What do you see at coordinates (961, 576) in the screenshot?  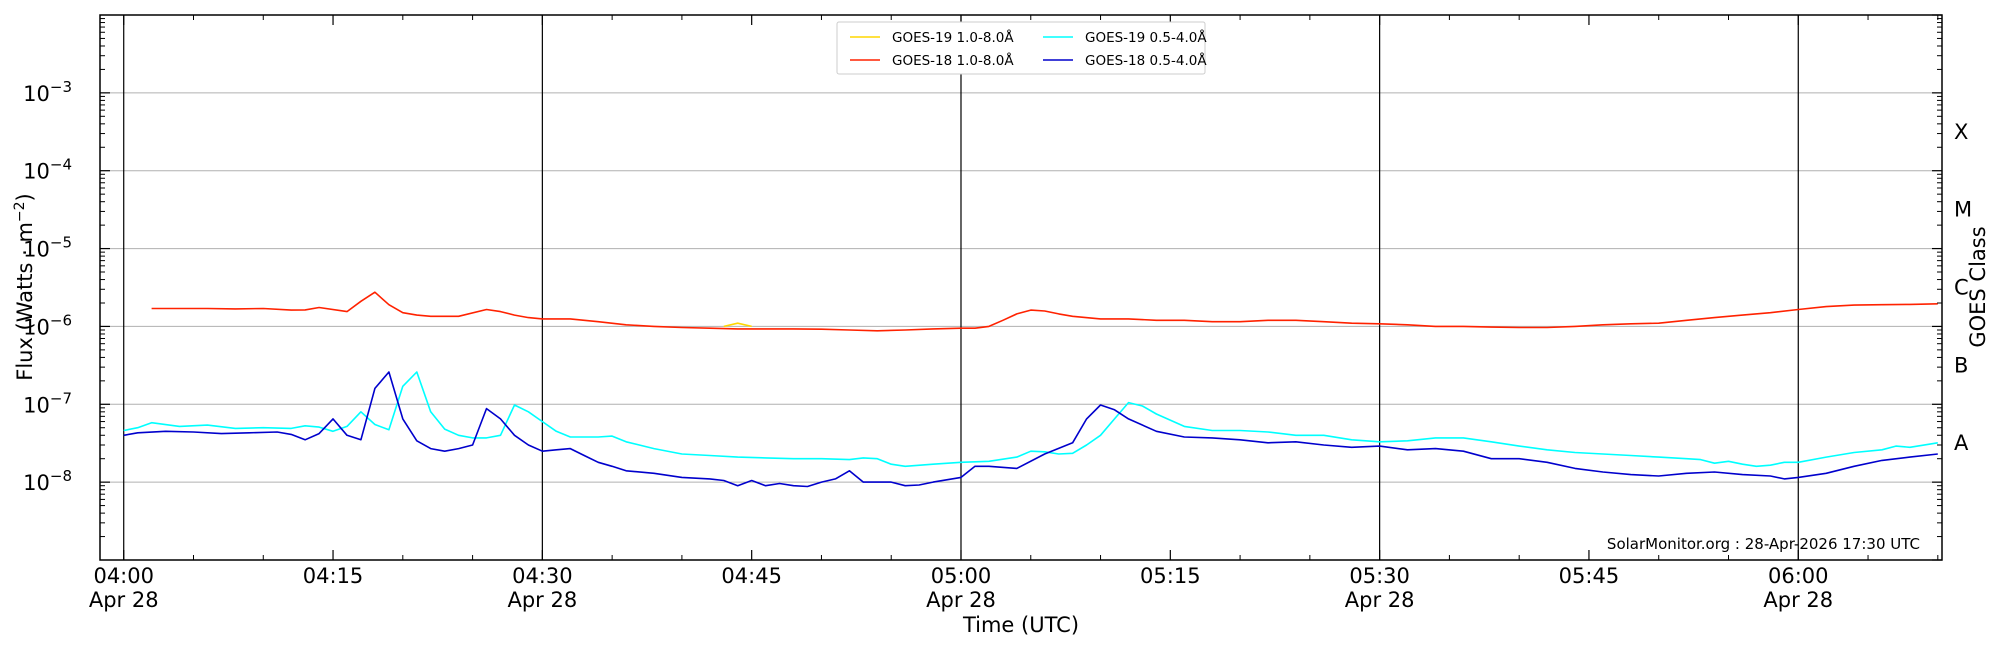 I see `x-tick-time: 05:00` at bounding box center [961, 576].